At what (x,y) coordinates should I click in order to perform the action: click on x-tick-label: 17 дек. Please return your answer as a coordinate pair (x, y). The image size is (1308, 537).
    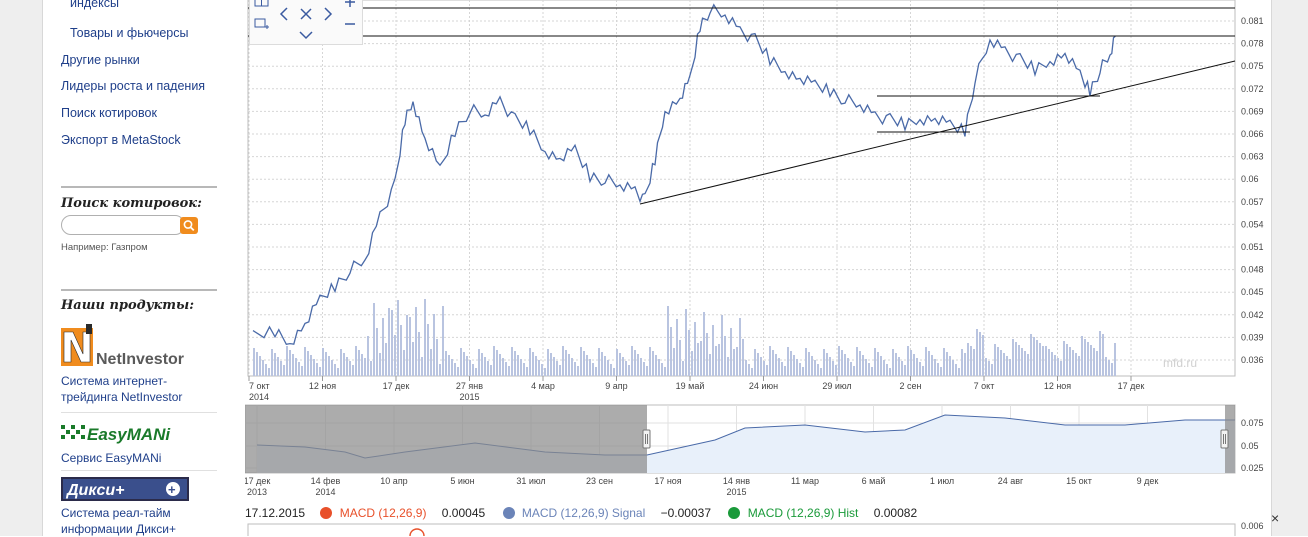
    Looking at the image, I should click on (396, 386).